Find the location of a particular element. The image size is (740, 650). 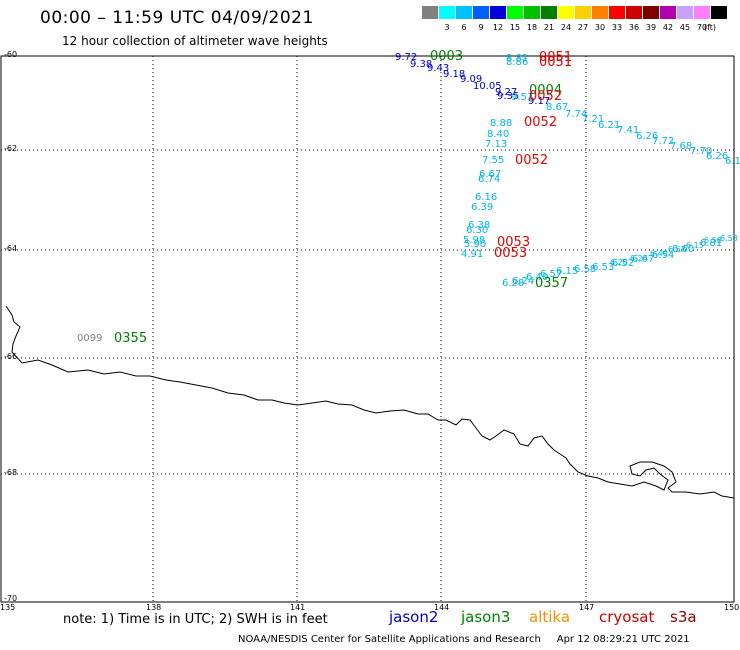

color-scale-label: 27 is located at coordinates (583, 27).